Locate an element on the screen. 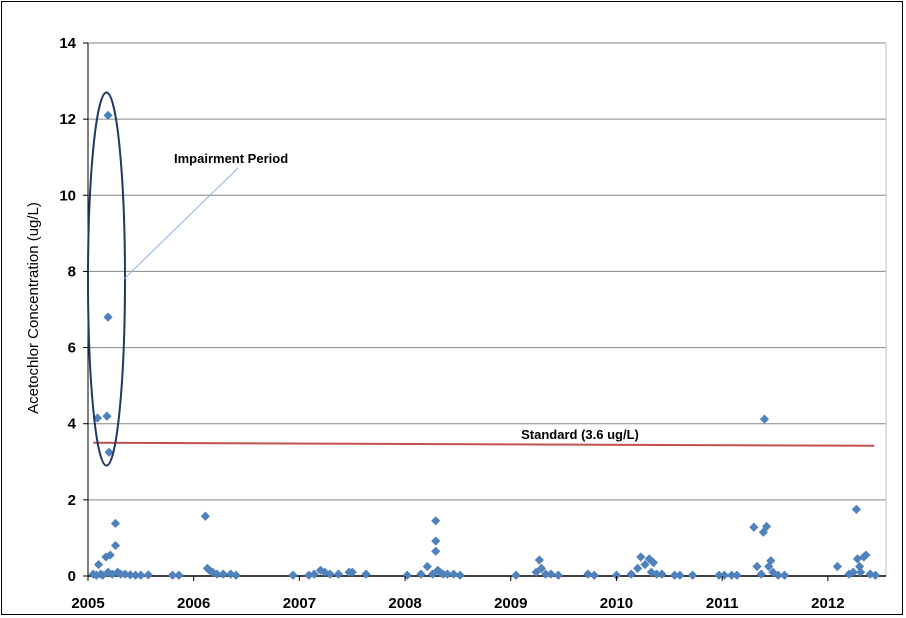 The image size is (906, 618). x-tick-label: 2006 is located at coordinates (193, 603).